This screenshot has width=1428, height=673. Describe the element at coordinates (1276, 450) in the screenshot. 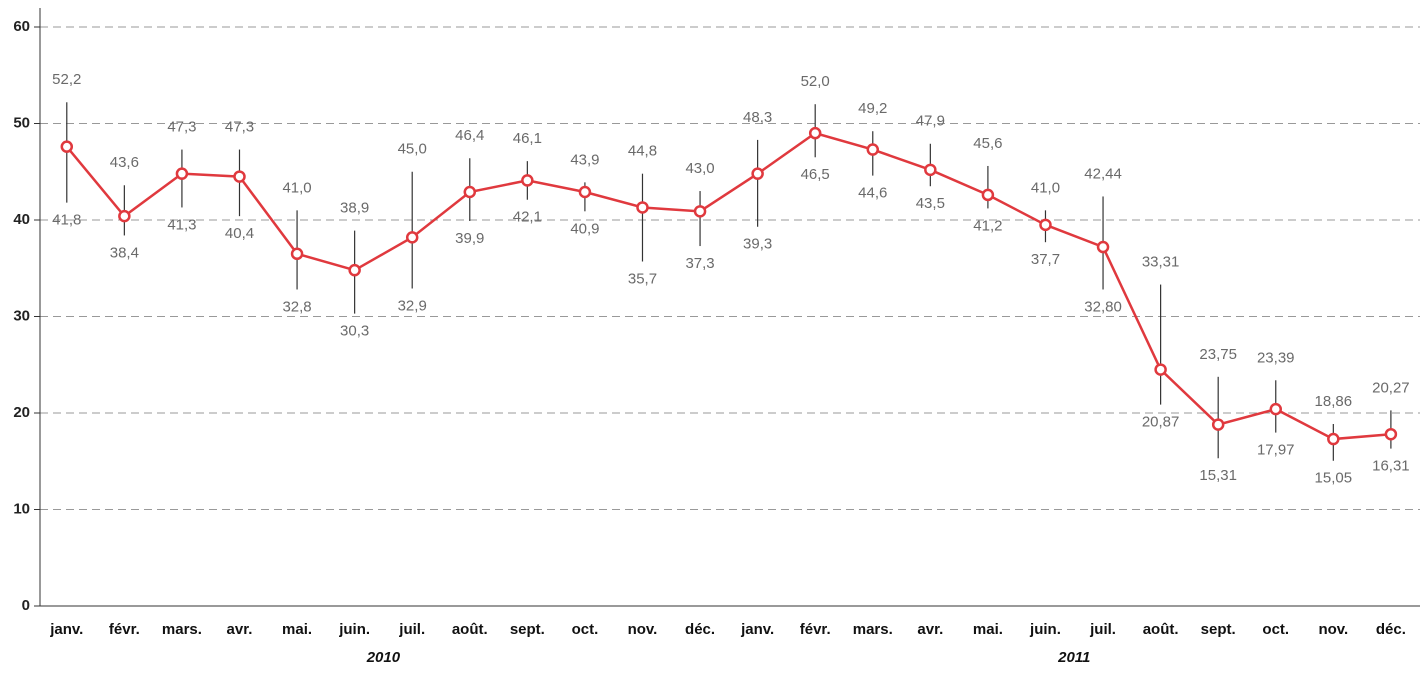

I see `low-label: 17,97` at that location.